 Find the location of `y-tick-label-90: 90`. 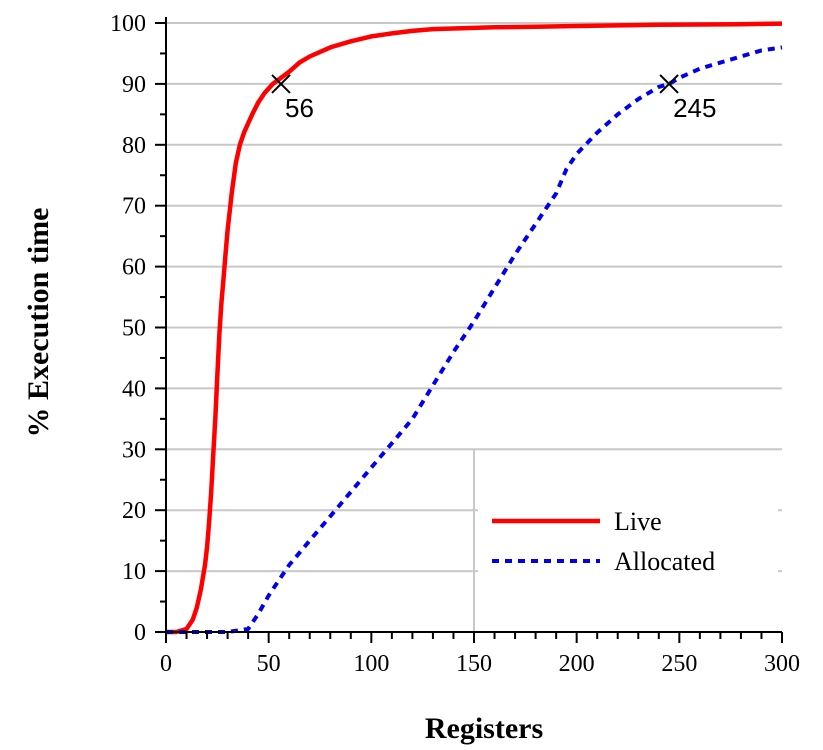

y-tick-label-90: 90 is located at coordinates (134, 85).